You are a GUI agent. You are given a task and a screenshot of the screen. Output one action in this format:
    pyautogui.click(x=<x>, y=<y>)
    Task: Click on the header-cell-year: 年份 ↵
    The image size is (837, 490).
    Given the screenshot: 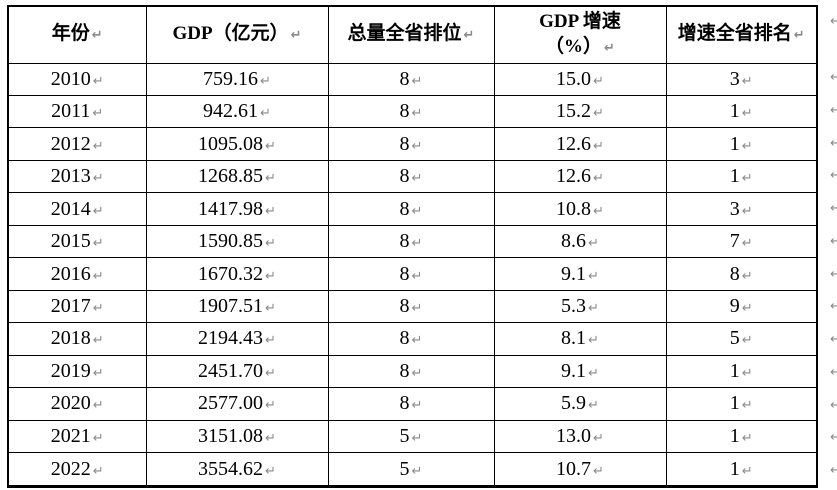 What is the action you would take?
    pyautogui.click(x=77, y=34)
    